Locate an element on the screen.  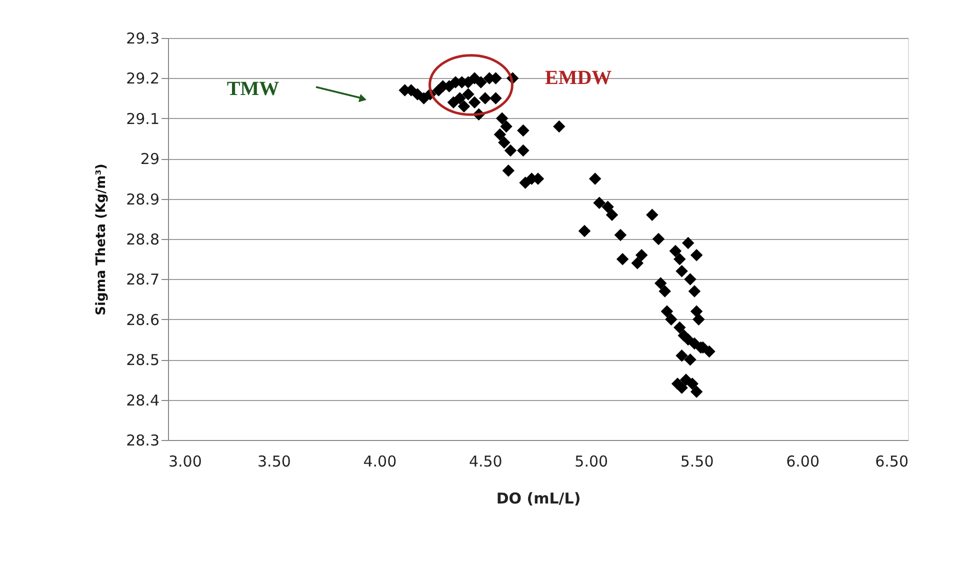
y-tick-label: 29.1 is located at coordinates (143, 119).